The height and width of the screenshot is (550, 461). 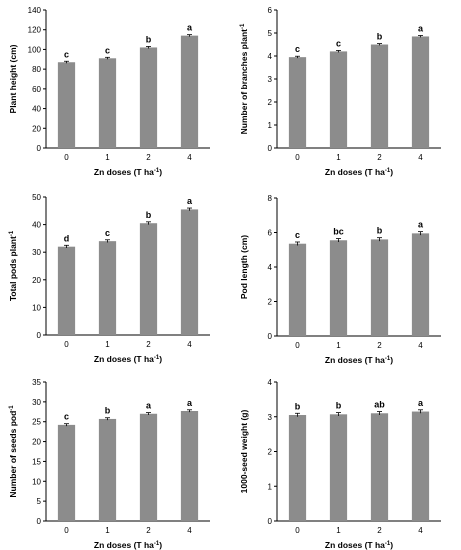 I want to click on y-tick-label: 10, so click(x=36, y=481).